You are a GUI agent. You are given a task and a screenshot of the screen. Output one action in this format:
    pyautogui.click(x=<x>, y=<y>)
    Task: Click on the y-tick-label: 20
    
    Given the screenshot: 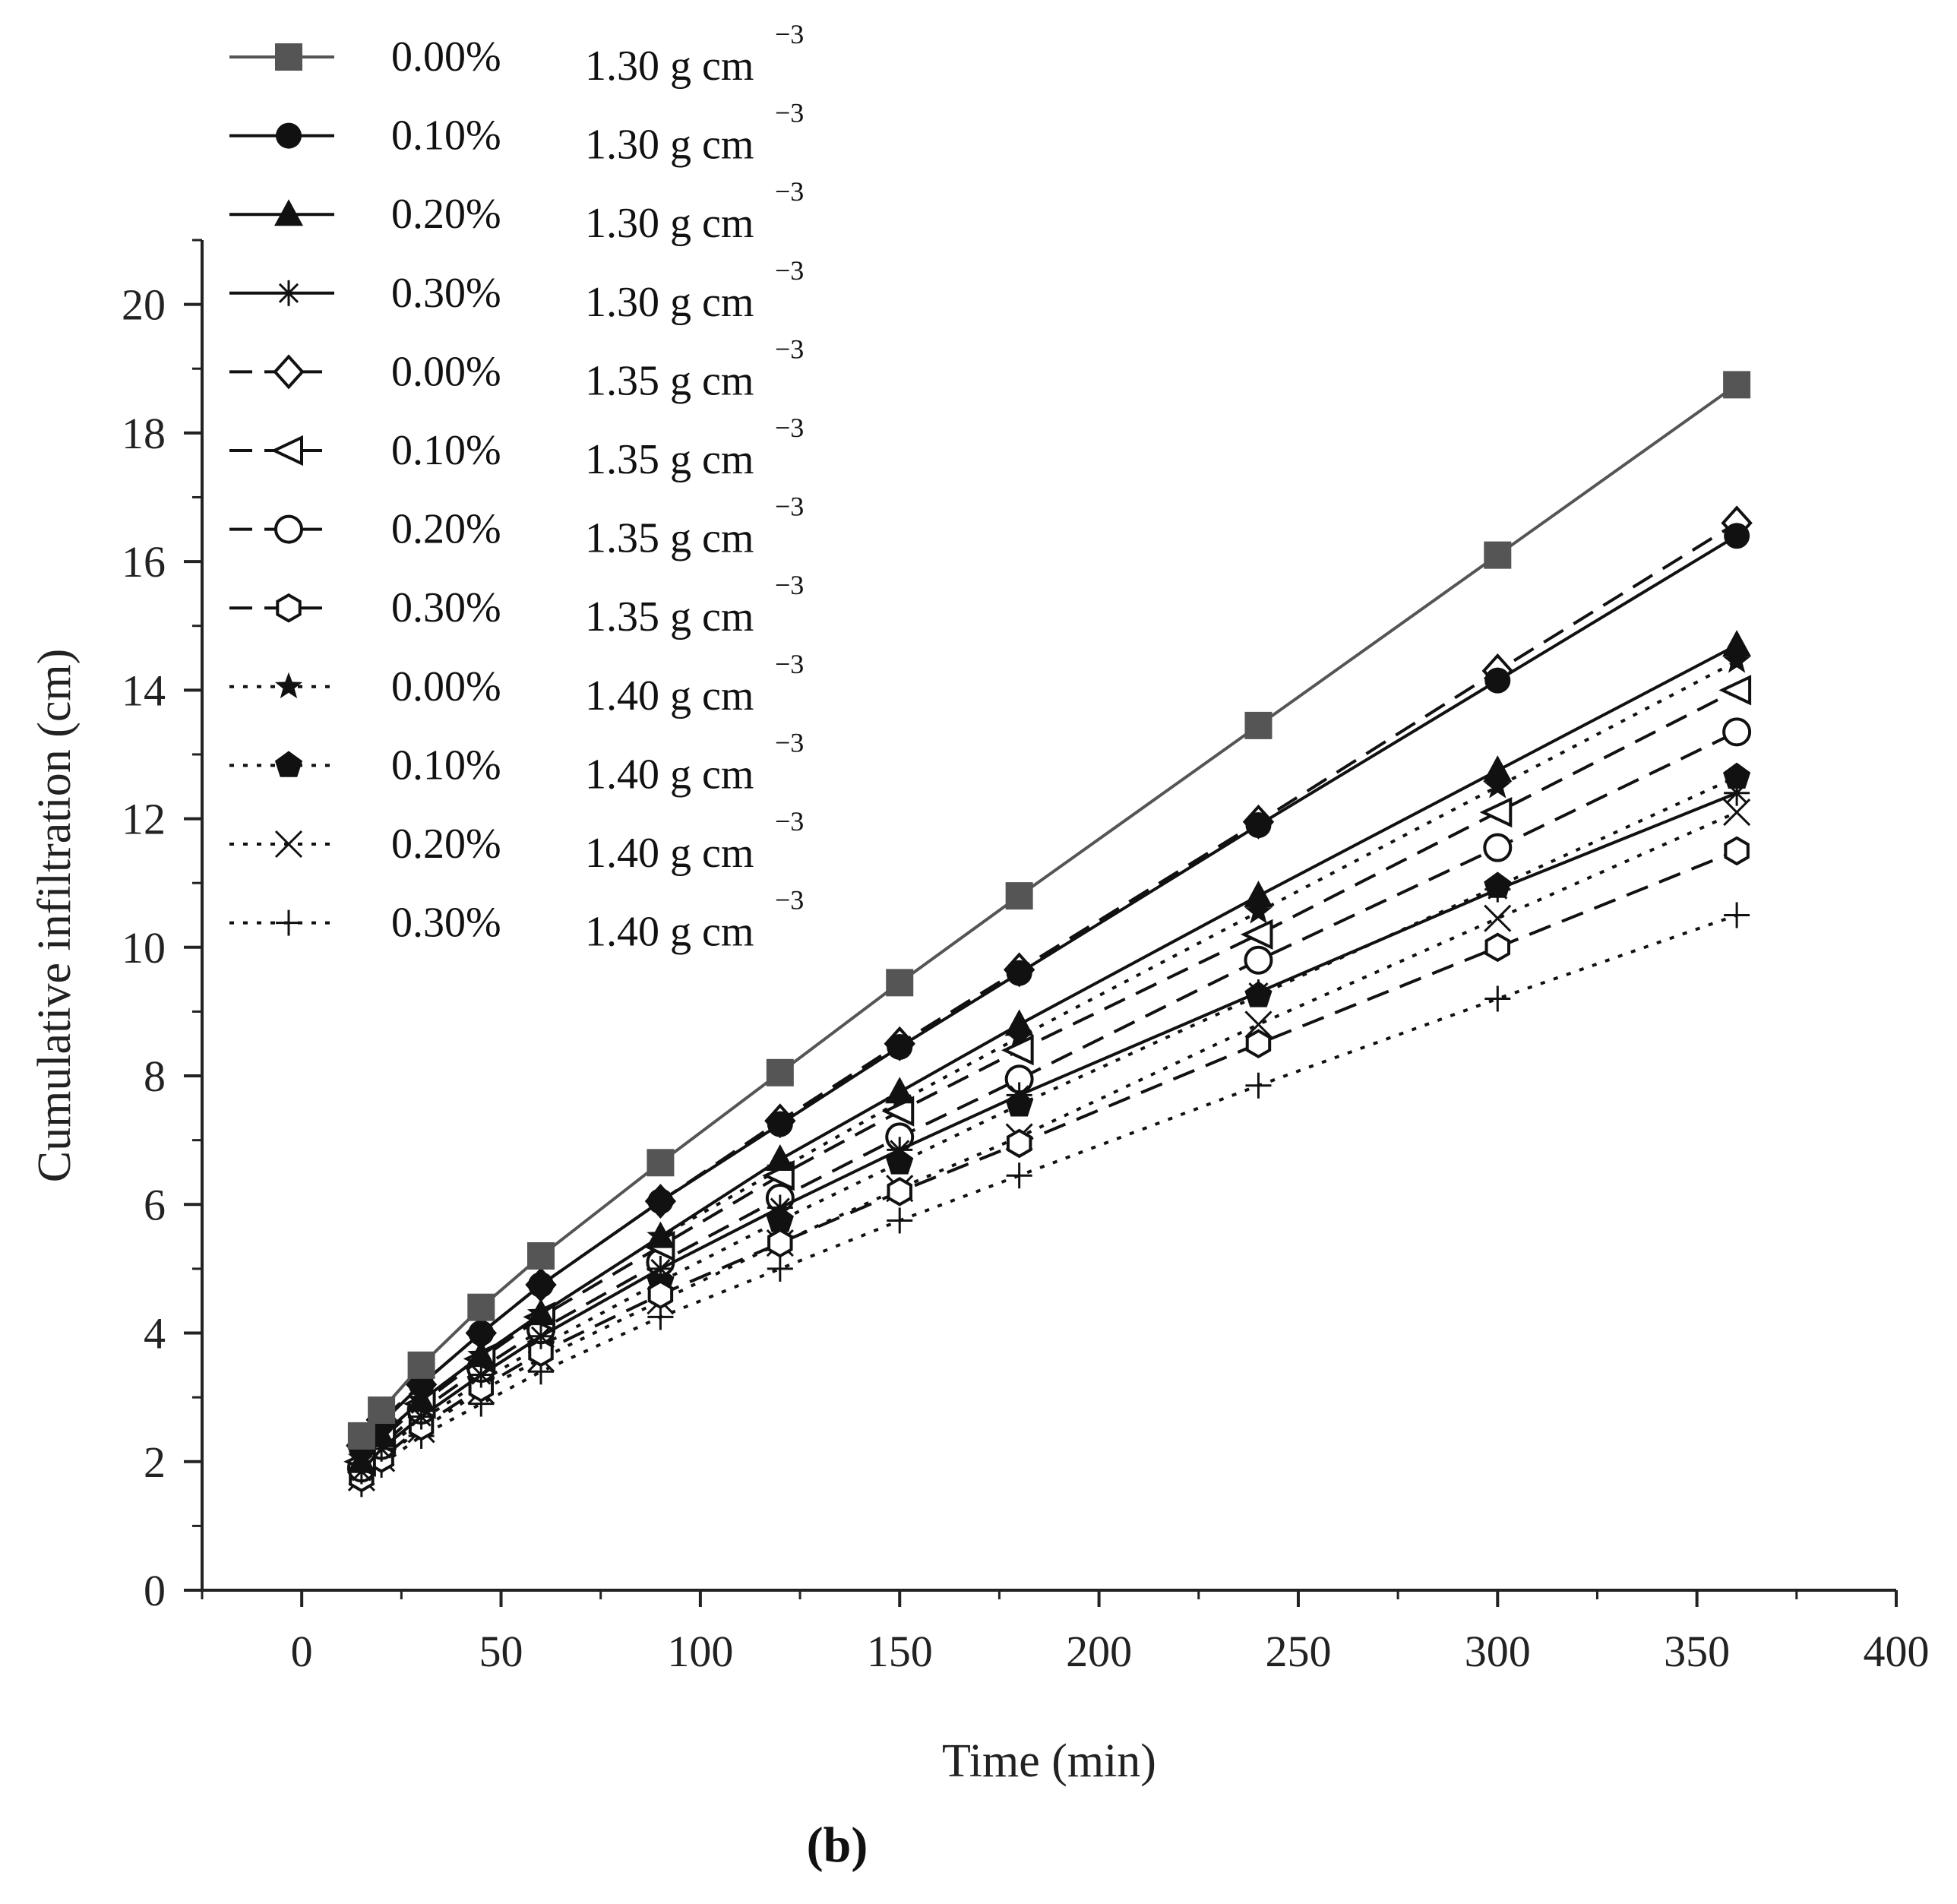 What is the action you would take?
    pyautogui.click(x=144, y=305)
    